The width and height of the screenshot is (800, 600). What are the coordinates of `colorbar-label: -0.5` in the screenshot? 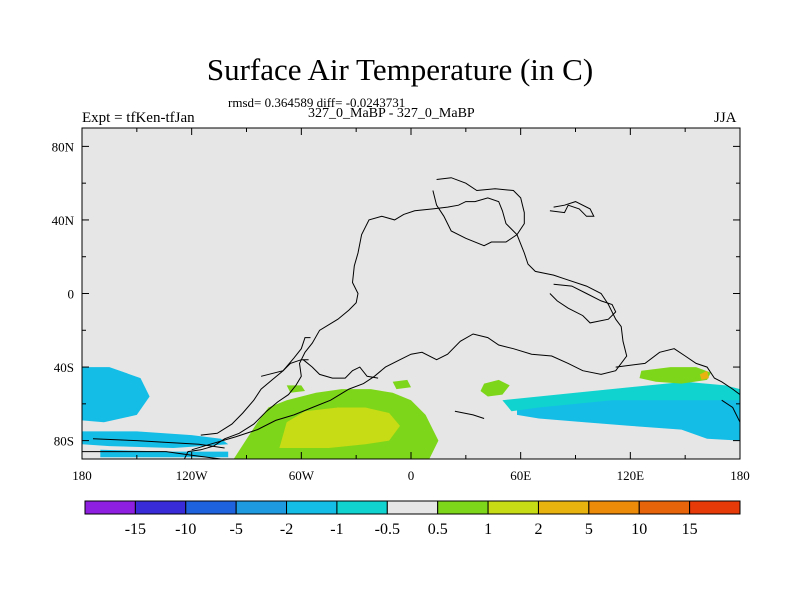 It's located at (387, 529).